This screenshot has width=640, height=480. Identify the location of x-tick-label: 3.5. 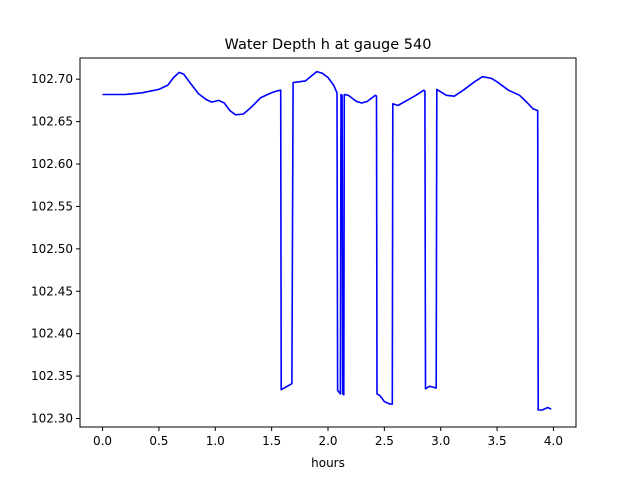
(497, 441).